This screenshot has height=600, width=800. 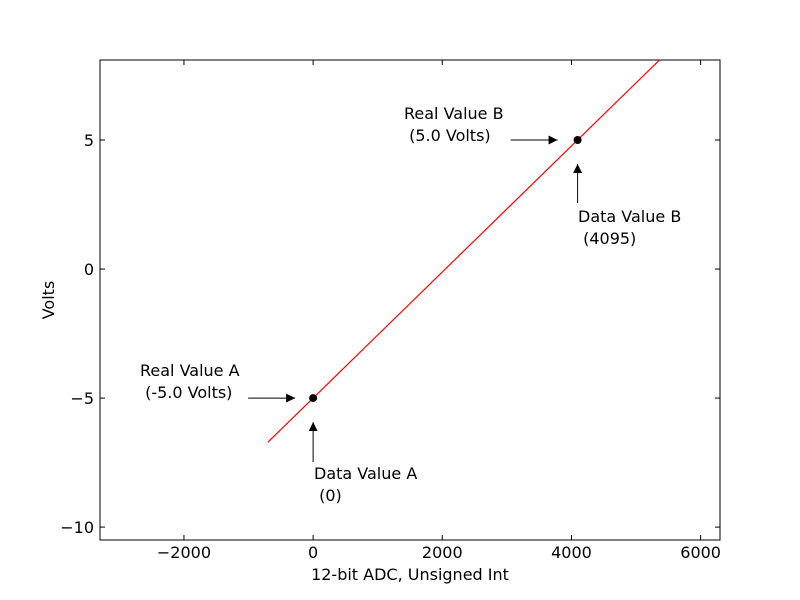 I want to click on x-tick-label: 0, so click(x=313, y=552).